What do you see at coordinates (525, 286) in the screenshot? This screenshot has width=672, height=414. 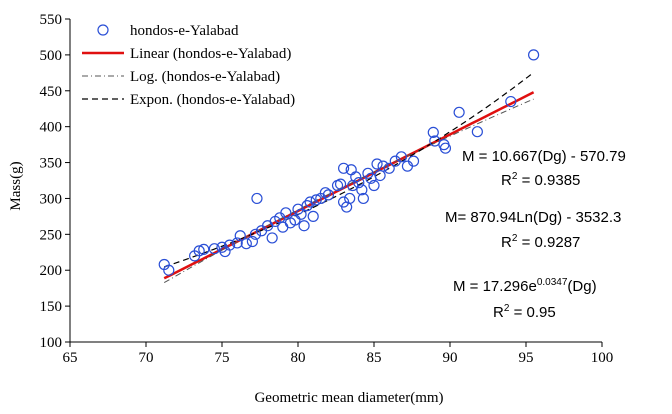 I see `expon-equation: M = 17.296e0.0347(Dg)` at bounding box center [525, 286].